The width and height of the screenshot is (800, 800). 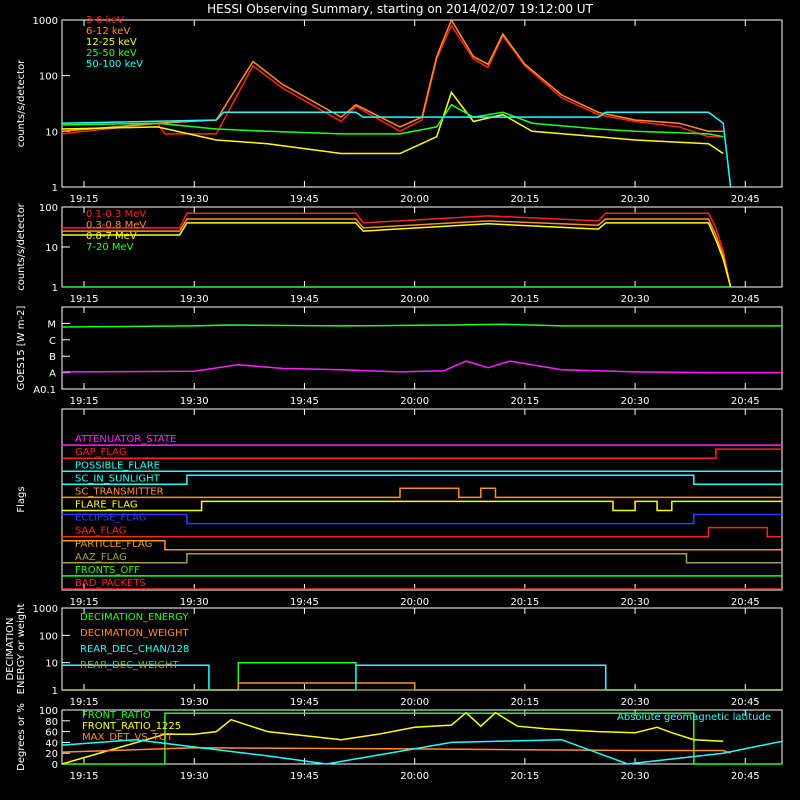 What do you see at coordinates (21, 499) in the screenshot?
I see `y-axis-label: Flags` at bounding box center [21, 499].